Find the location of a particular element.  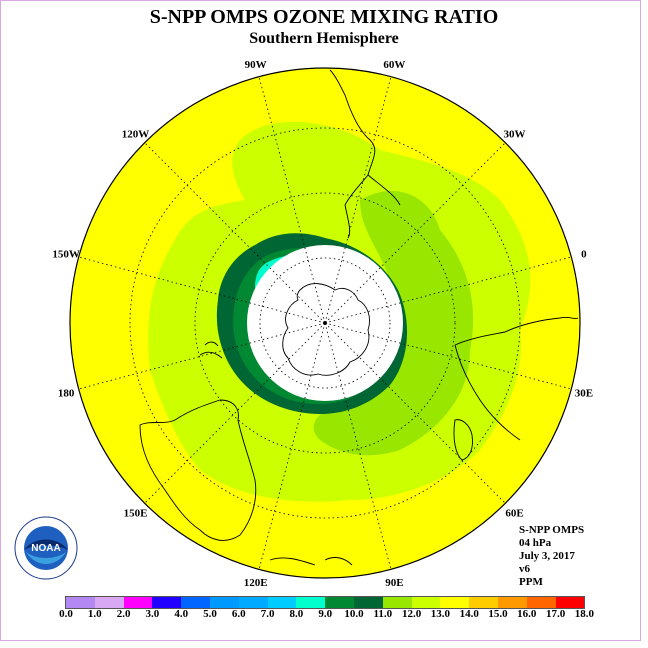

noaa-logo-text: NOAA is located at coordinates (45, 548).